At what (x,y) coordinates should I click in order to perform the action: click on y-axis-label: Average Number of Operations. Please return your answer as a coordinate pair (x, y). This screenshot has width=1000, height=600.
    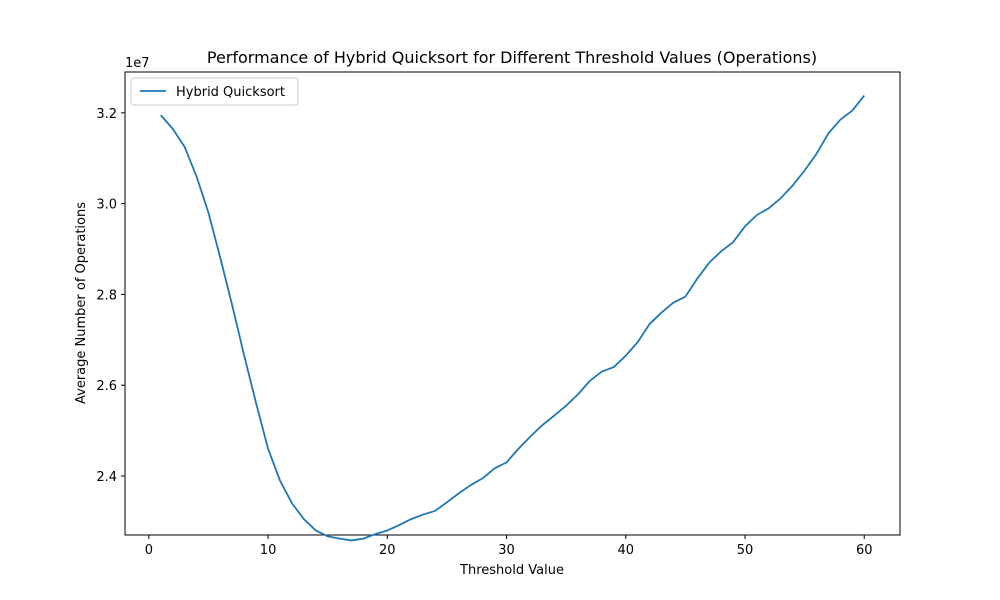
    Looking at the image, I should click on (81, 303).